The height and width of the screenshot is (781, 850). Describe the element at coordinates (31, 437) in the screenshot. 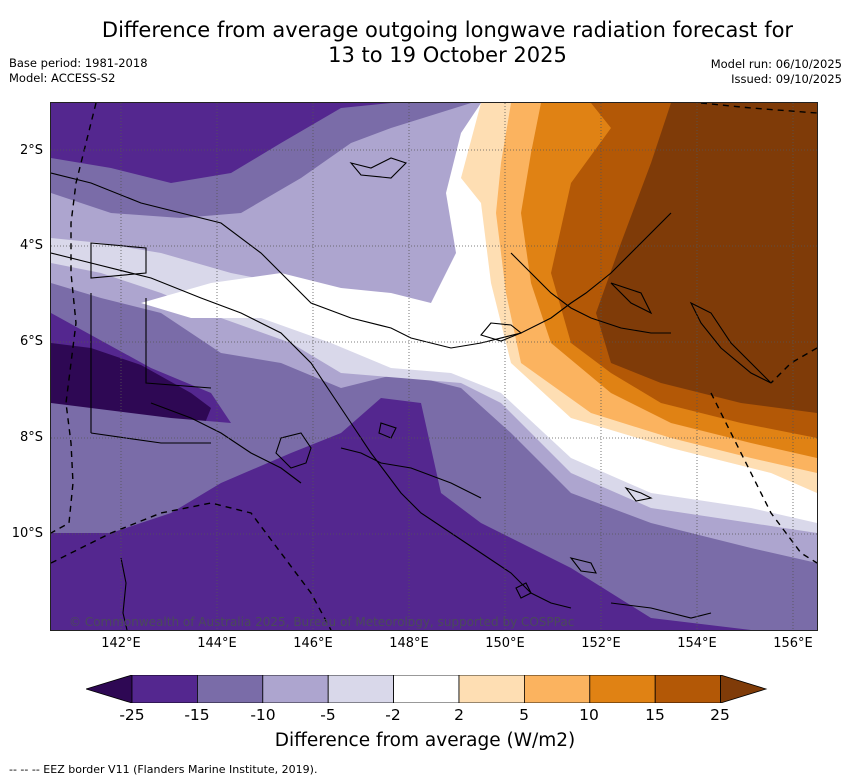

I see `lat-tick-8s: 8°S` at that location.